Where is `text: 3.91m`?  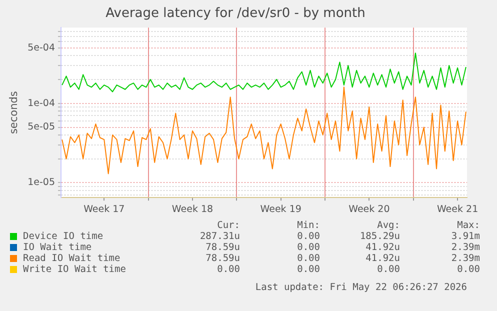 text: 3.91m is located at coordinates (465, 236).